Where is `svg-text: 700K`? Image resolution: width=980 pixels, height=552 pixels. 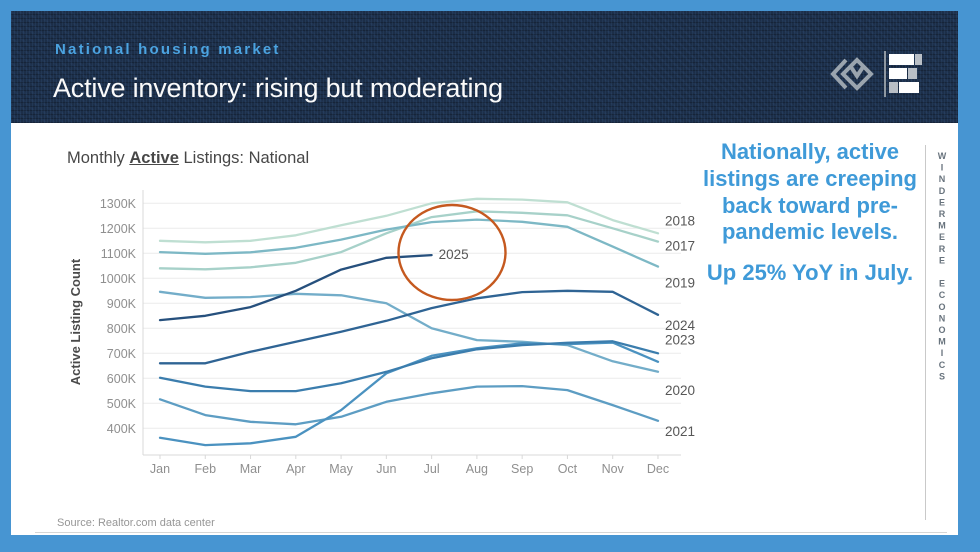
svg-text: 700K is located at coordinates (122, 354).